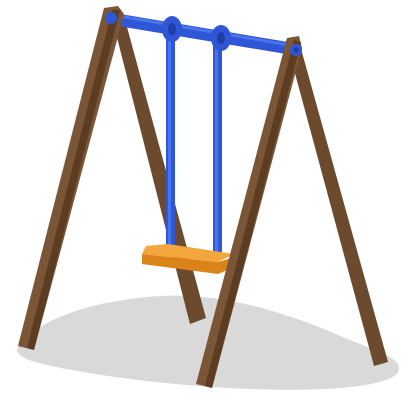  Describe the element at coordinates (216, 147) in the screenshot. I see `right-chain-highlight` at that location.